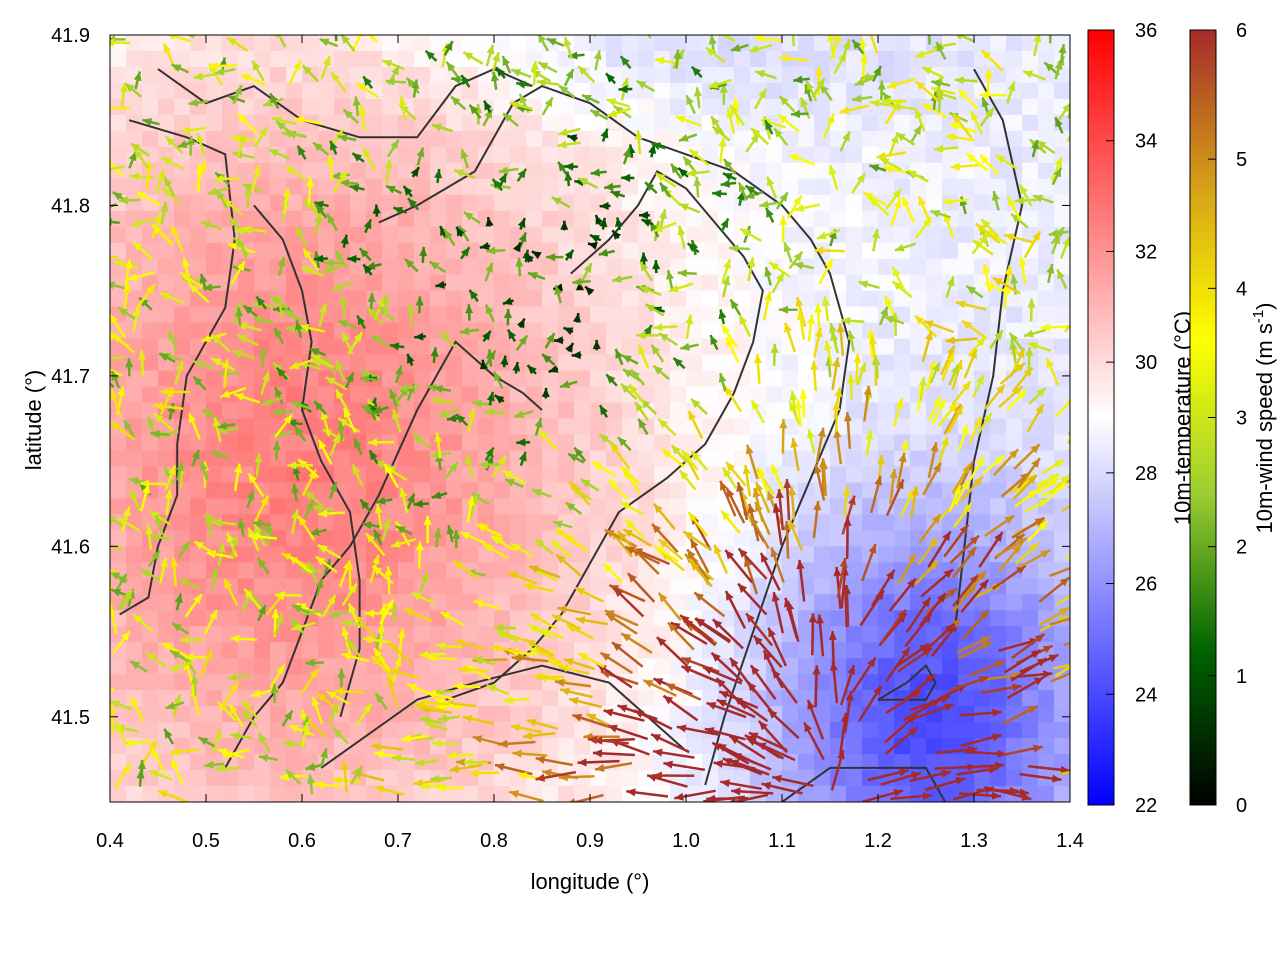  Describe the element at coordinates (206, 841) in the screenshot. I see `x-tick-label: 0.5` at that location.